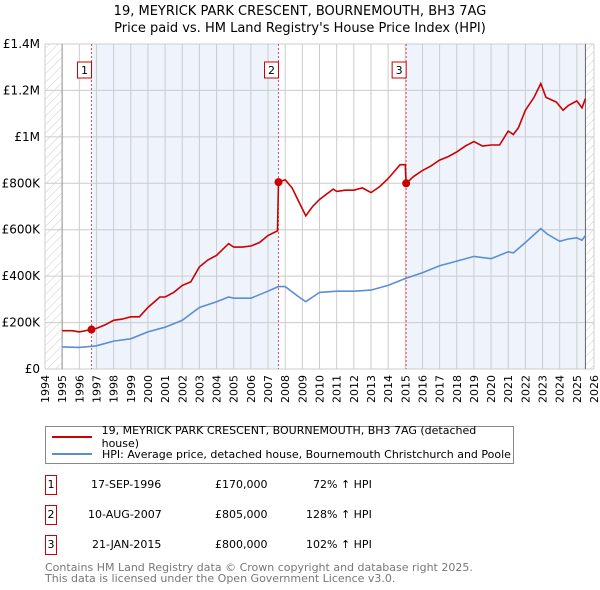 The image size is (600, 590). I want to click on sale-label: 3, so click(399, 70).